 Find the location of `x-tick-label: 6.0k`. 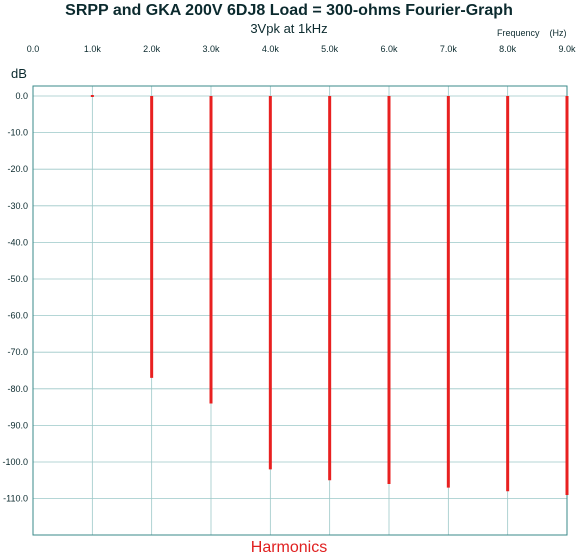

x-tick-label: 6.0k is located at coordinates (389, 49).